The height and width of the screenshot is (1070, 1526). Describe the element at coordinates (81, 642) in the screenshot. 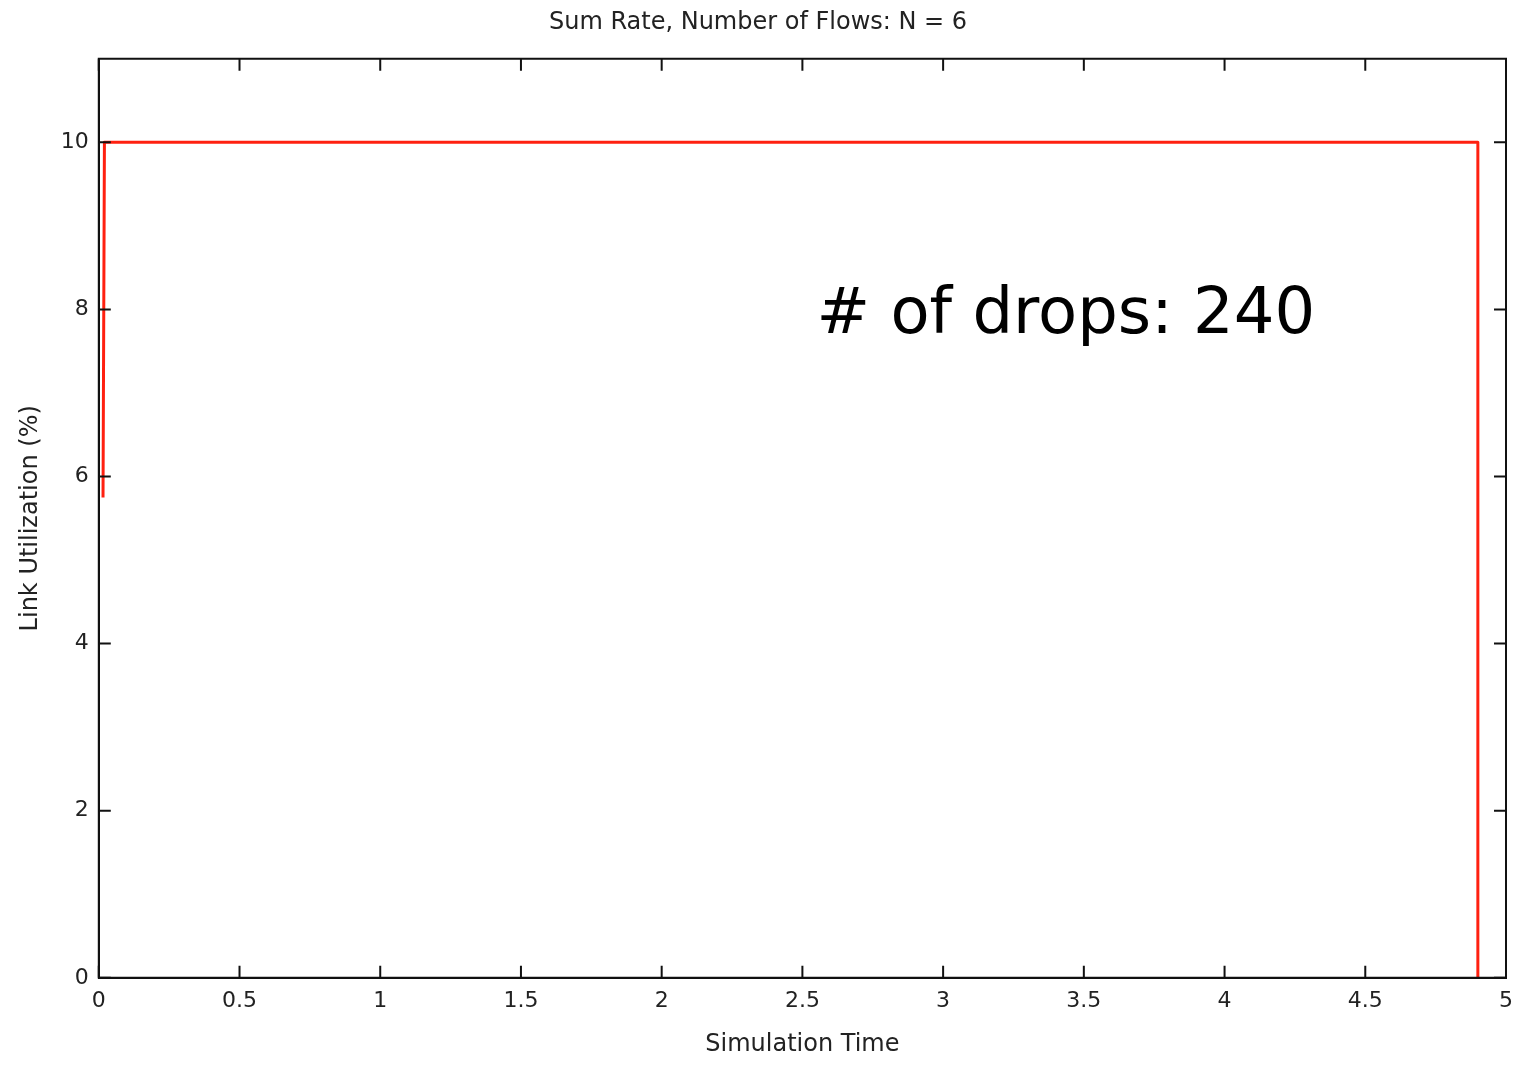

I see `y-tick-label: 4` at that location.